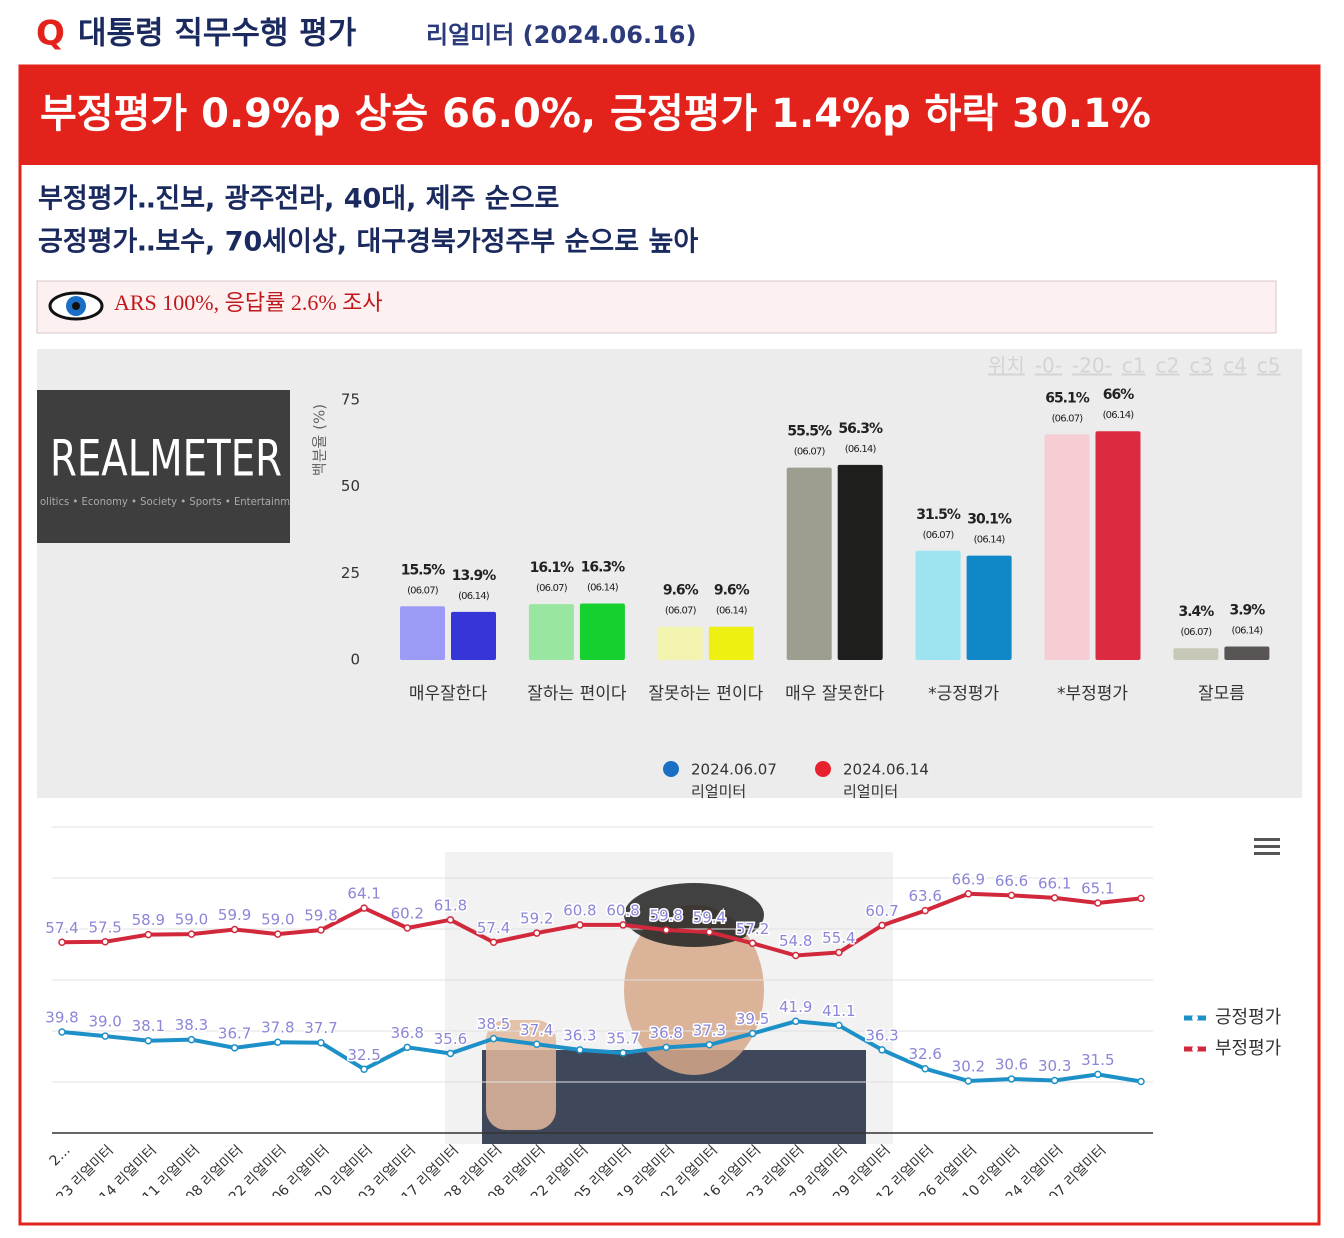 Image resolution: width=1344 pixels, height=1238 pixels. I want to click on point-label: 58.9, so click(148, 920).